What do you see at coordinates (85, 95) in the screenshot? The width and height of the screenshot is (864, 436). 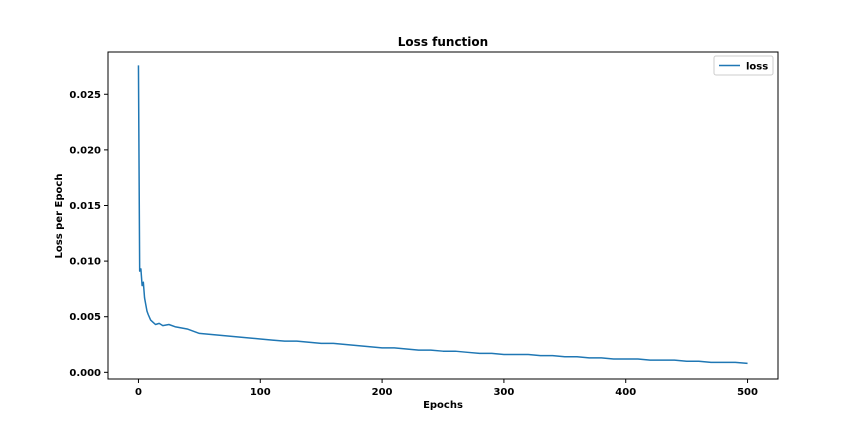 I see `y-tick-label: 0.025` at bounding box center [85, 95].